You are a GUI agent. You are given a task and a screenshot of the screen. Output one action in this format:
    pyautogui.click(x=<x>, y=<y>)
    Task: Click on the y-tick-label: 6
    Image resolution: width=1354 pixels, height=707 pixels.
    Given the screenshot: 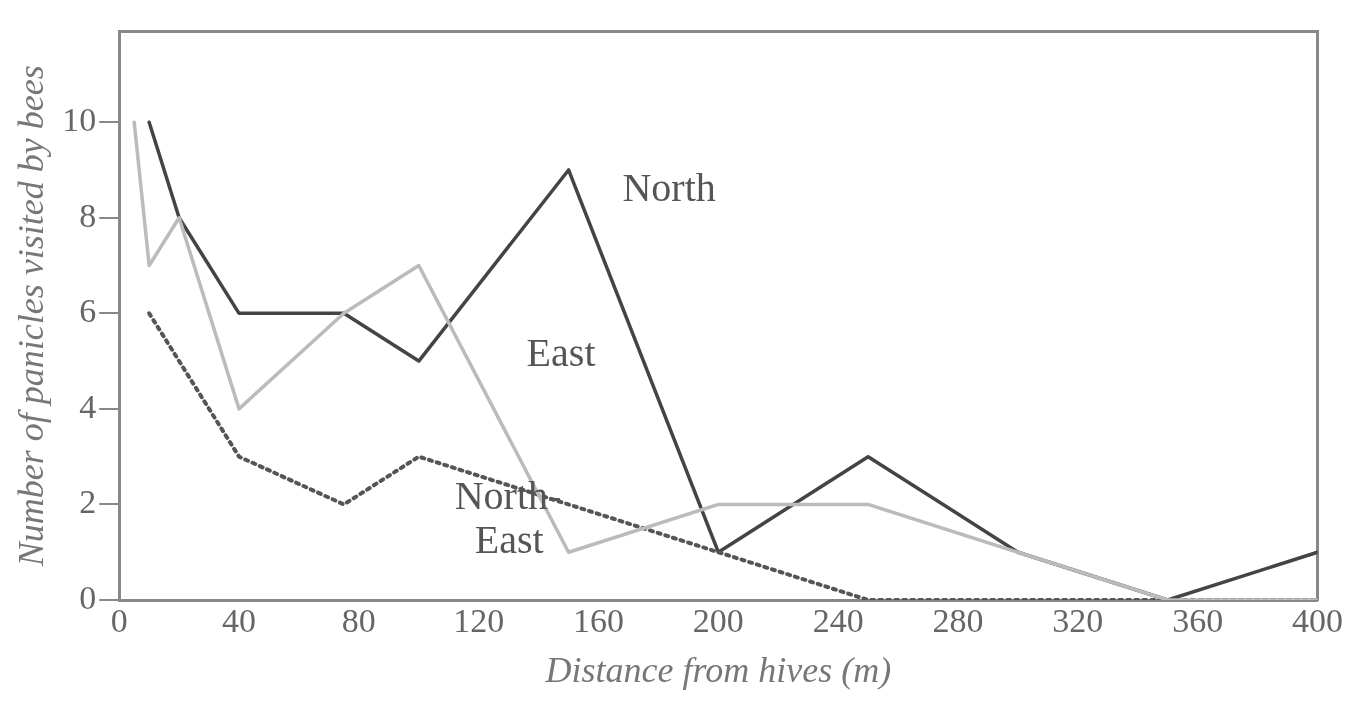 What is the action you would take?
    pyautogui.click(x=88, y=311)
    